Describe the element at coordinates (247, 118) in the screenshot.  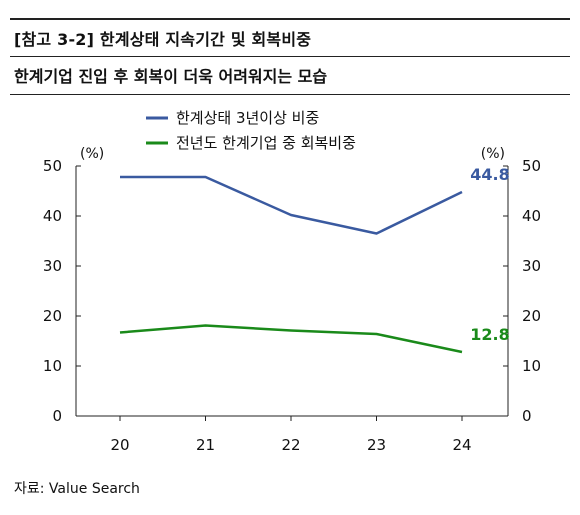
I see `legend-label: 한계상태 3년이상 비중` at that location.